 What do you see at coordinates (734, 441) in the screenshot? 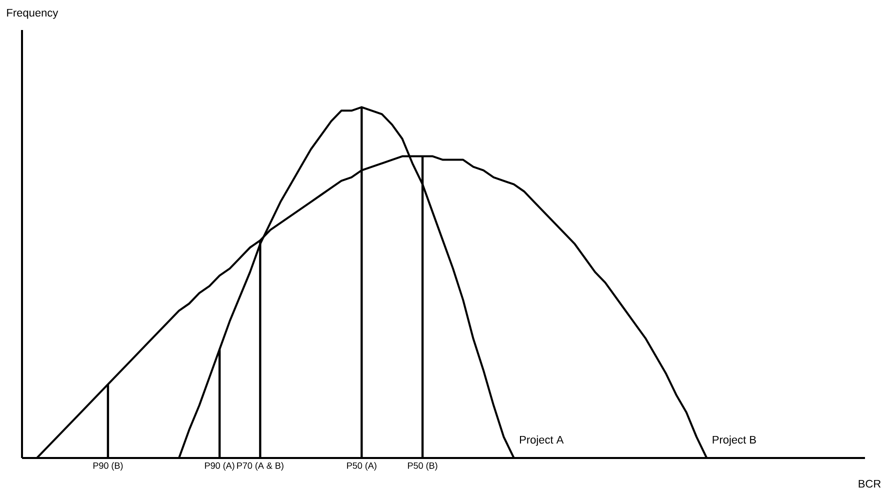
I see `series-label: Project B` at bounding box center [734, 441].